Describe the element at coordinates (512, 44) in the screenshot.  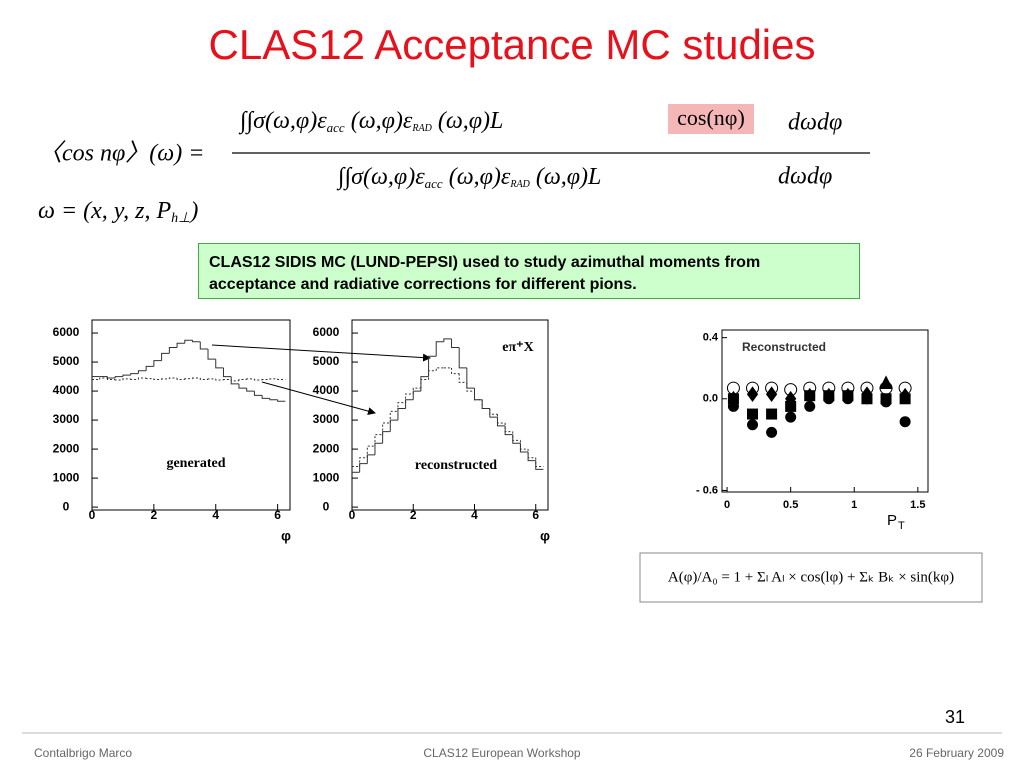
I see `slide-title: CLAS12 Acceptance MC studies` at that location.